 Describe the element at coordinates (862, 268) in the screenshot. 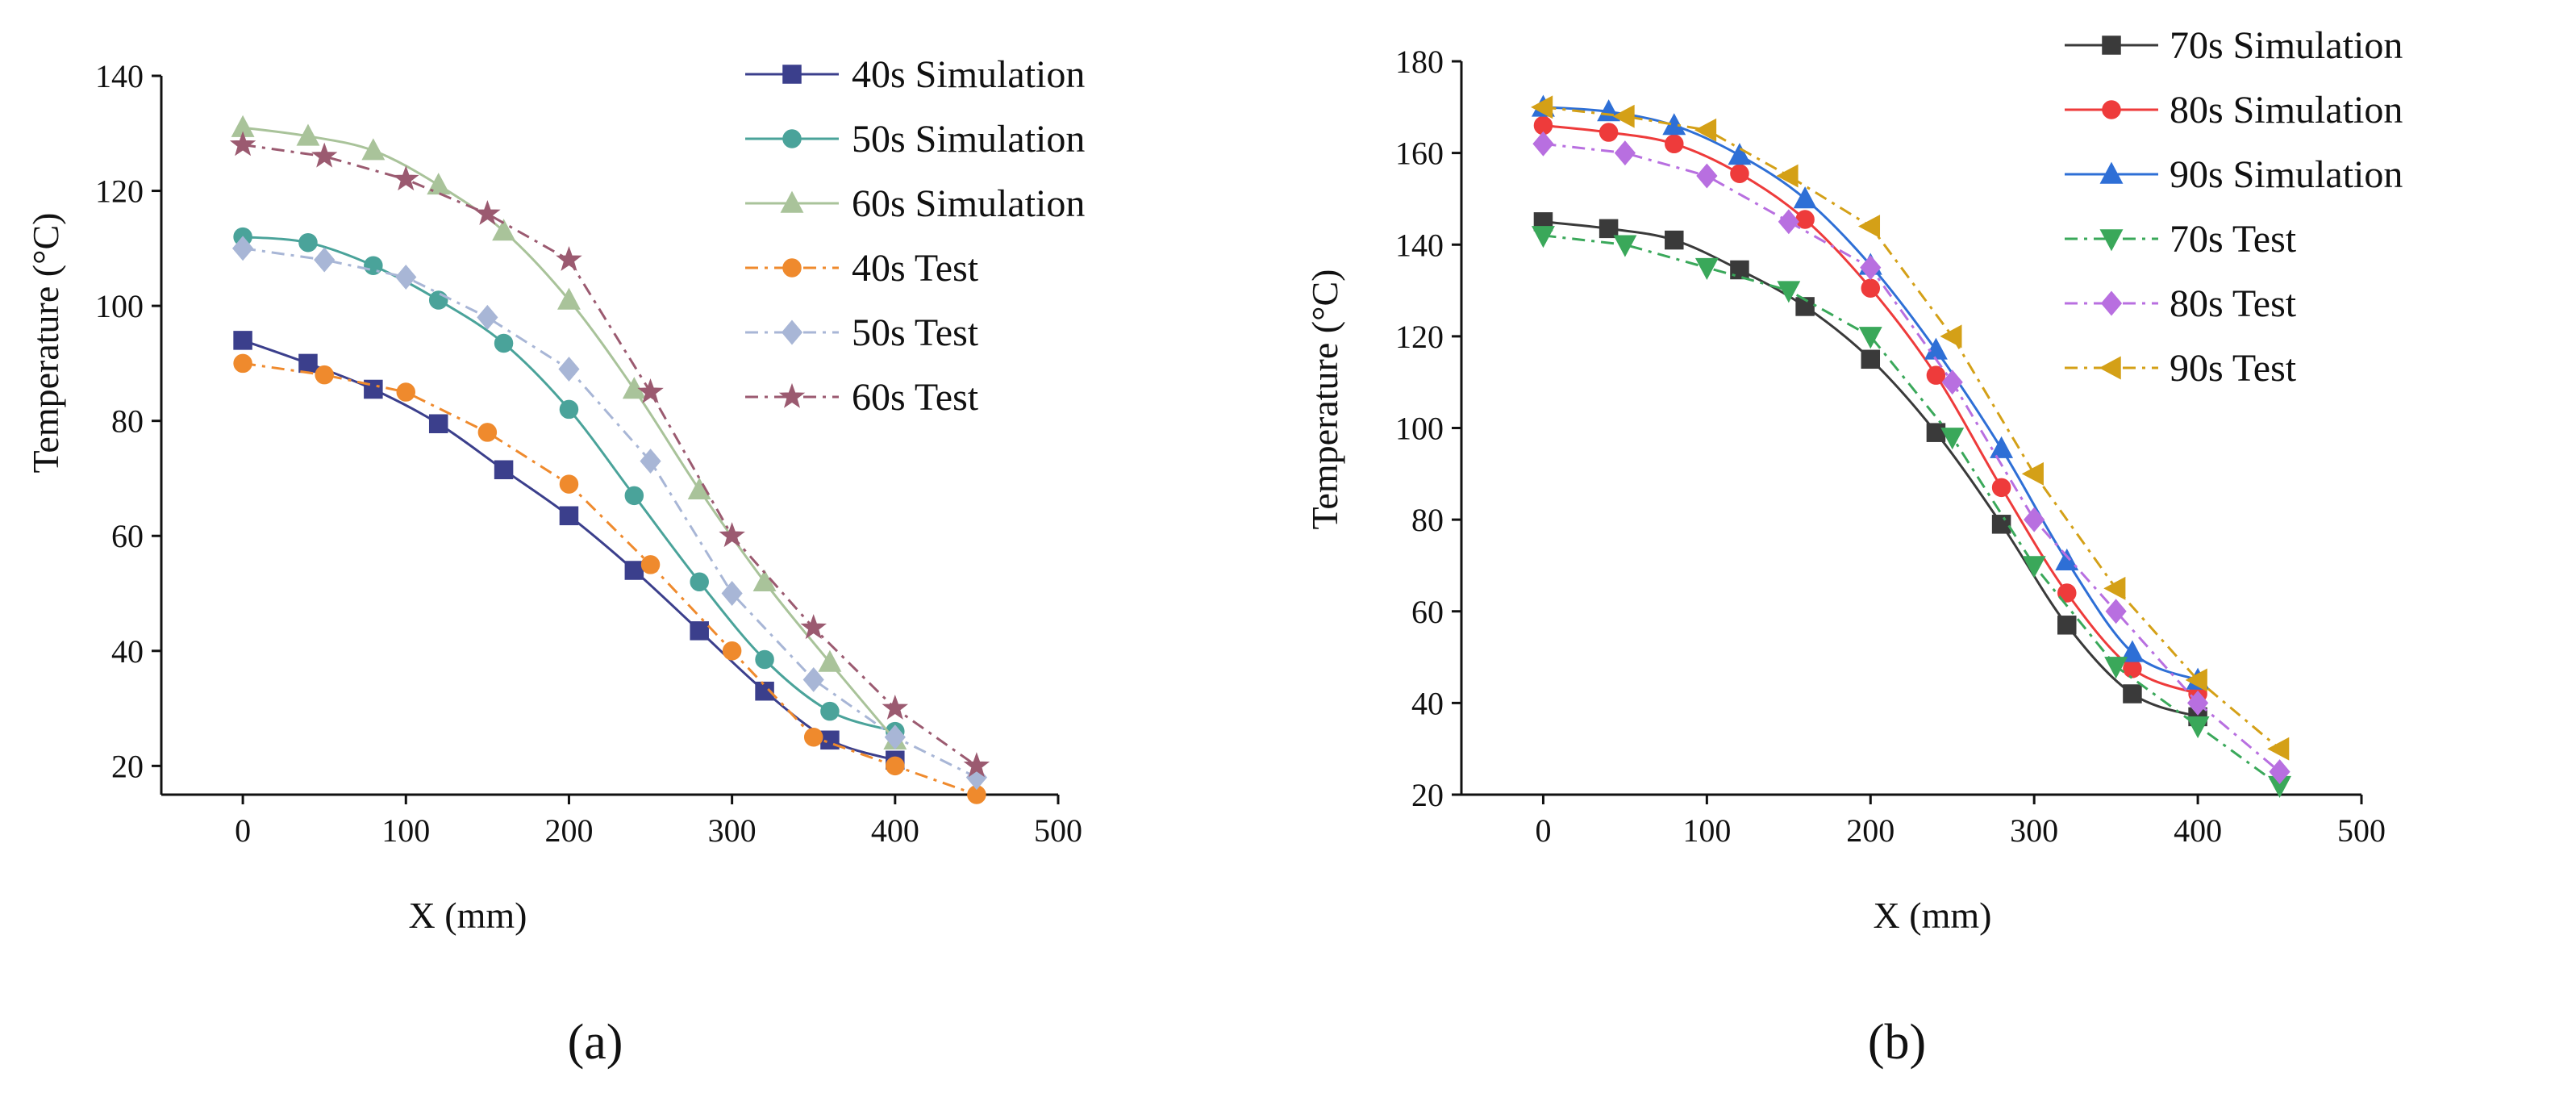

I see `legend-entry: 40s Test` at that location.